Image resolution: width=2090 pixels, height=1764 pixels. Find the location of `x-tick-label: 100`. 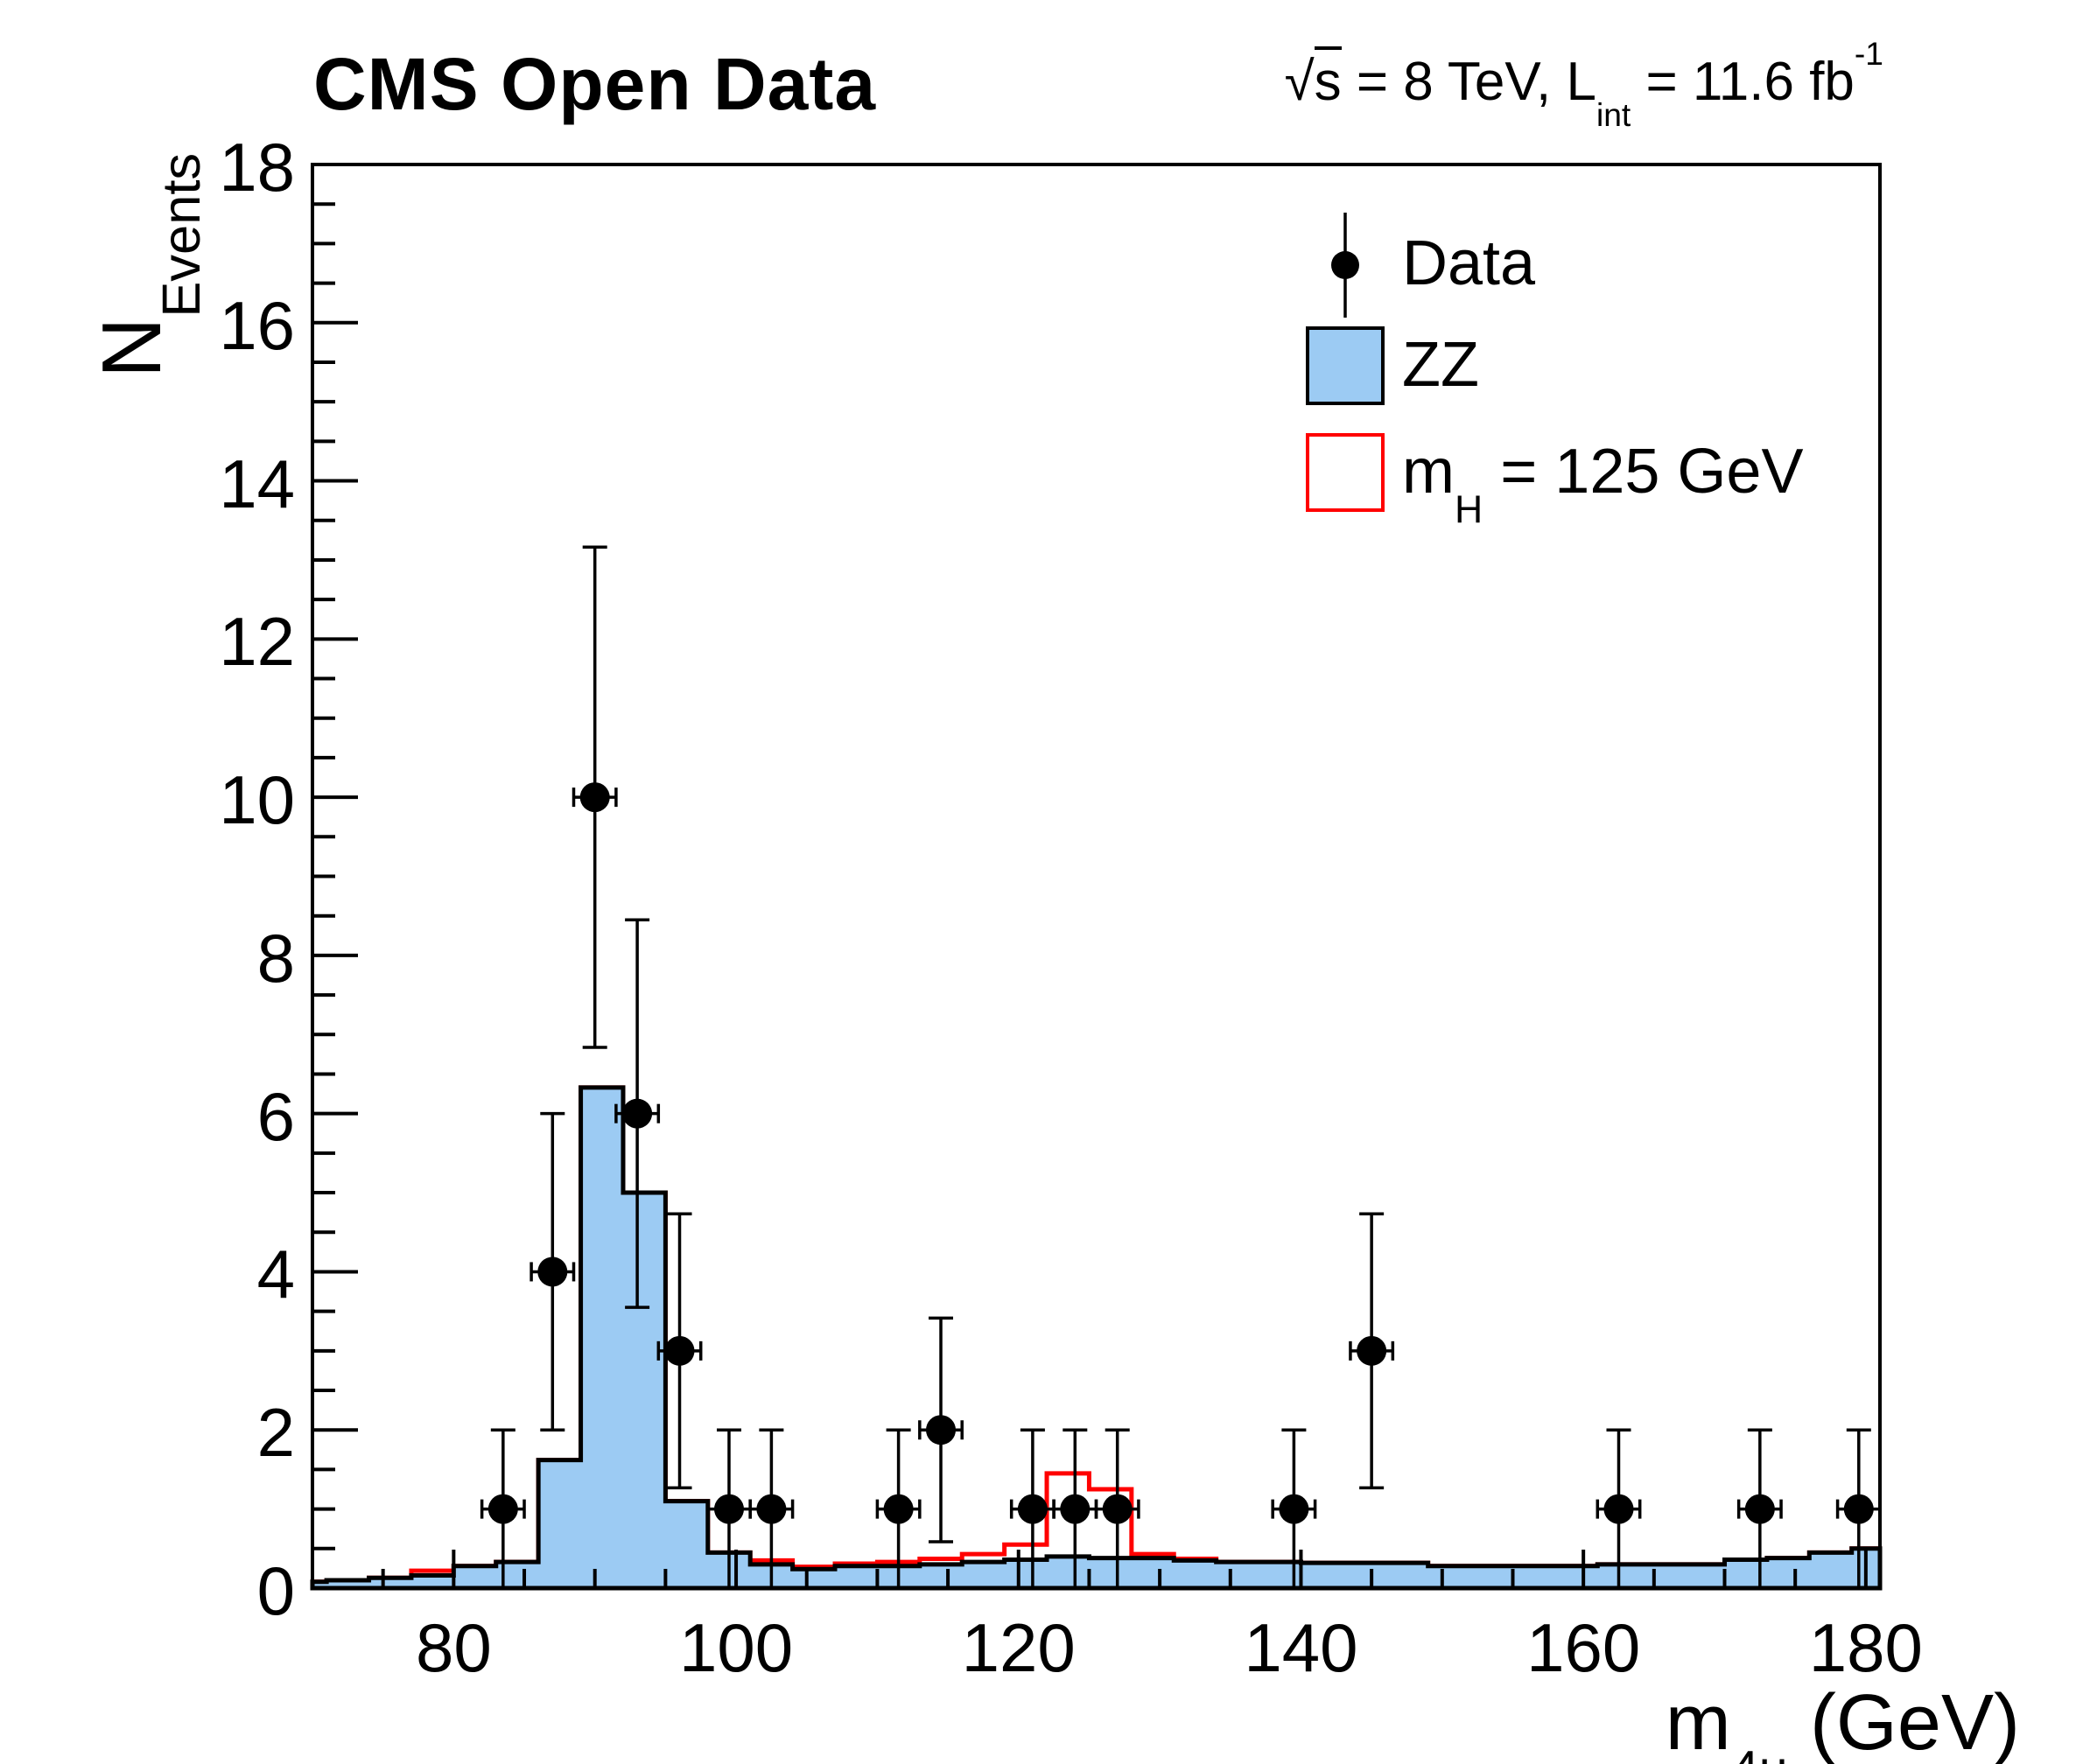

x-tick-label: 100 is located at coordinates (736, 1647).